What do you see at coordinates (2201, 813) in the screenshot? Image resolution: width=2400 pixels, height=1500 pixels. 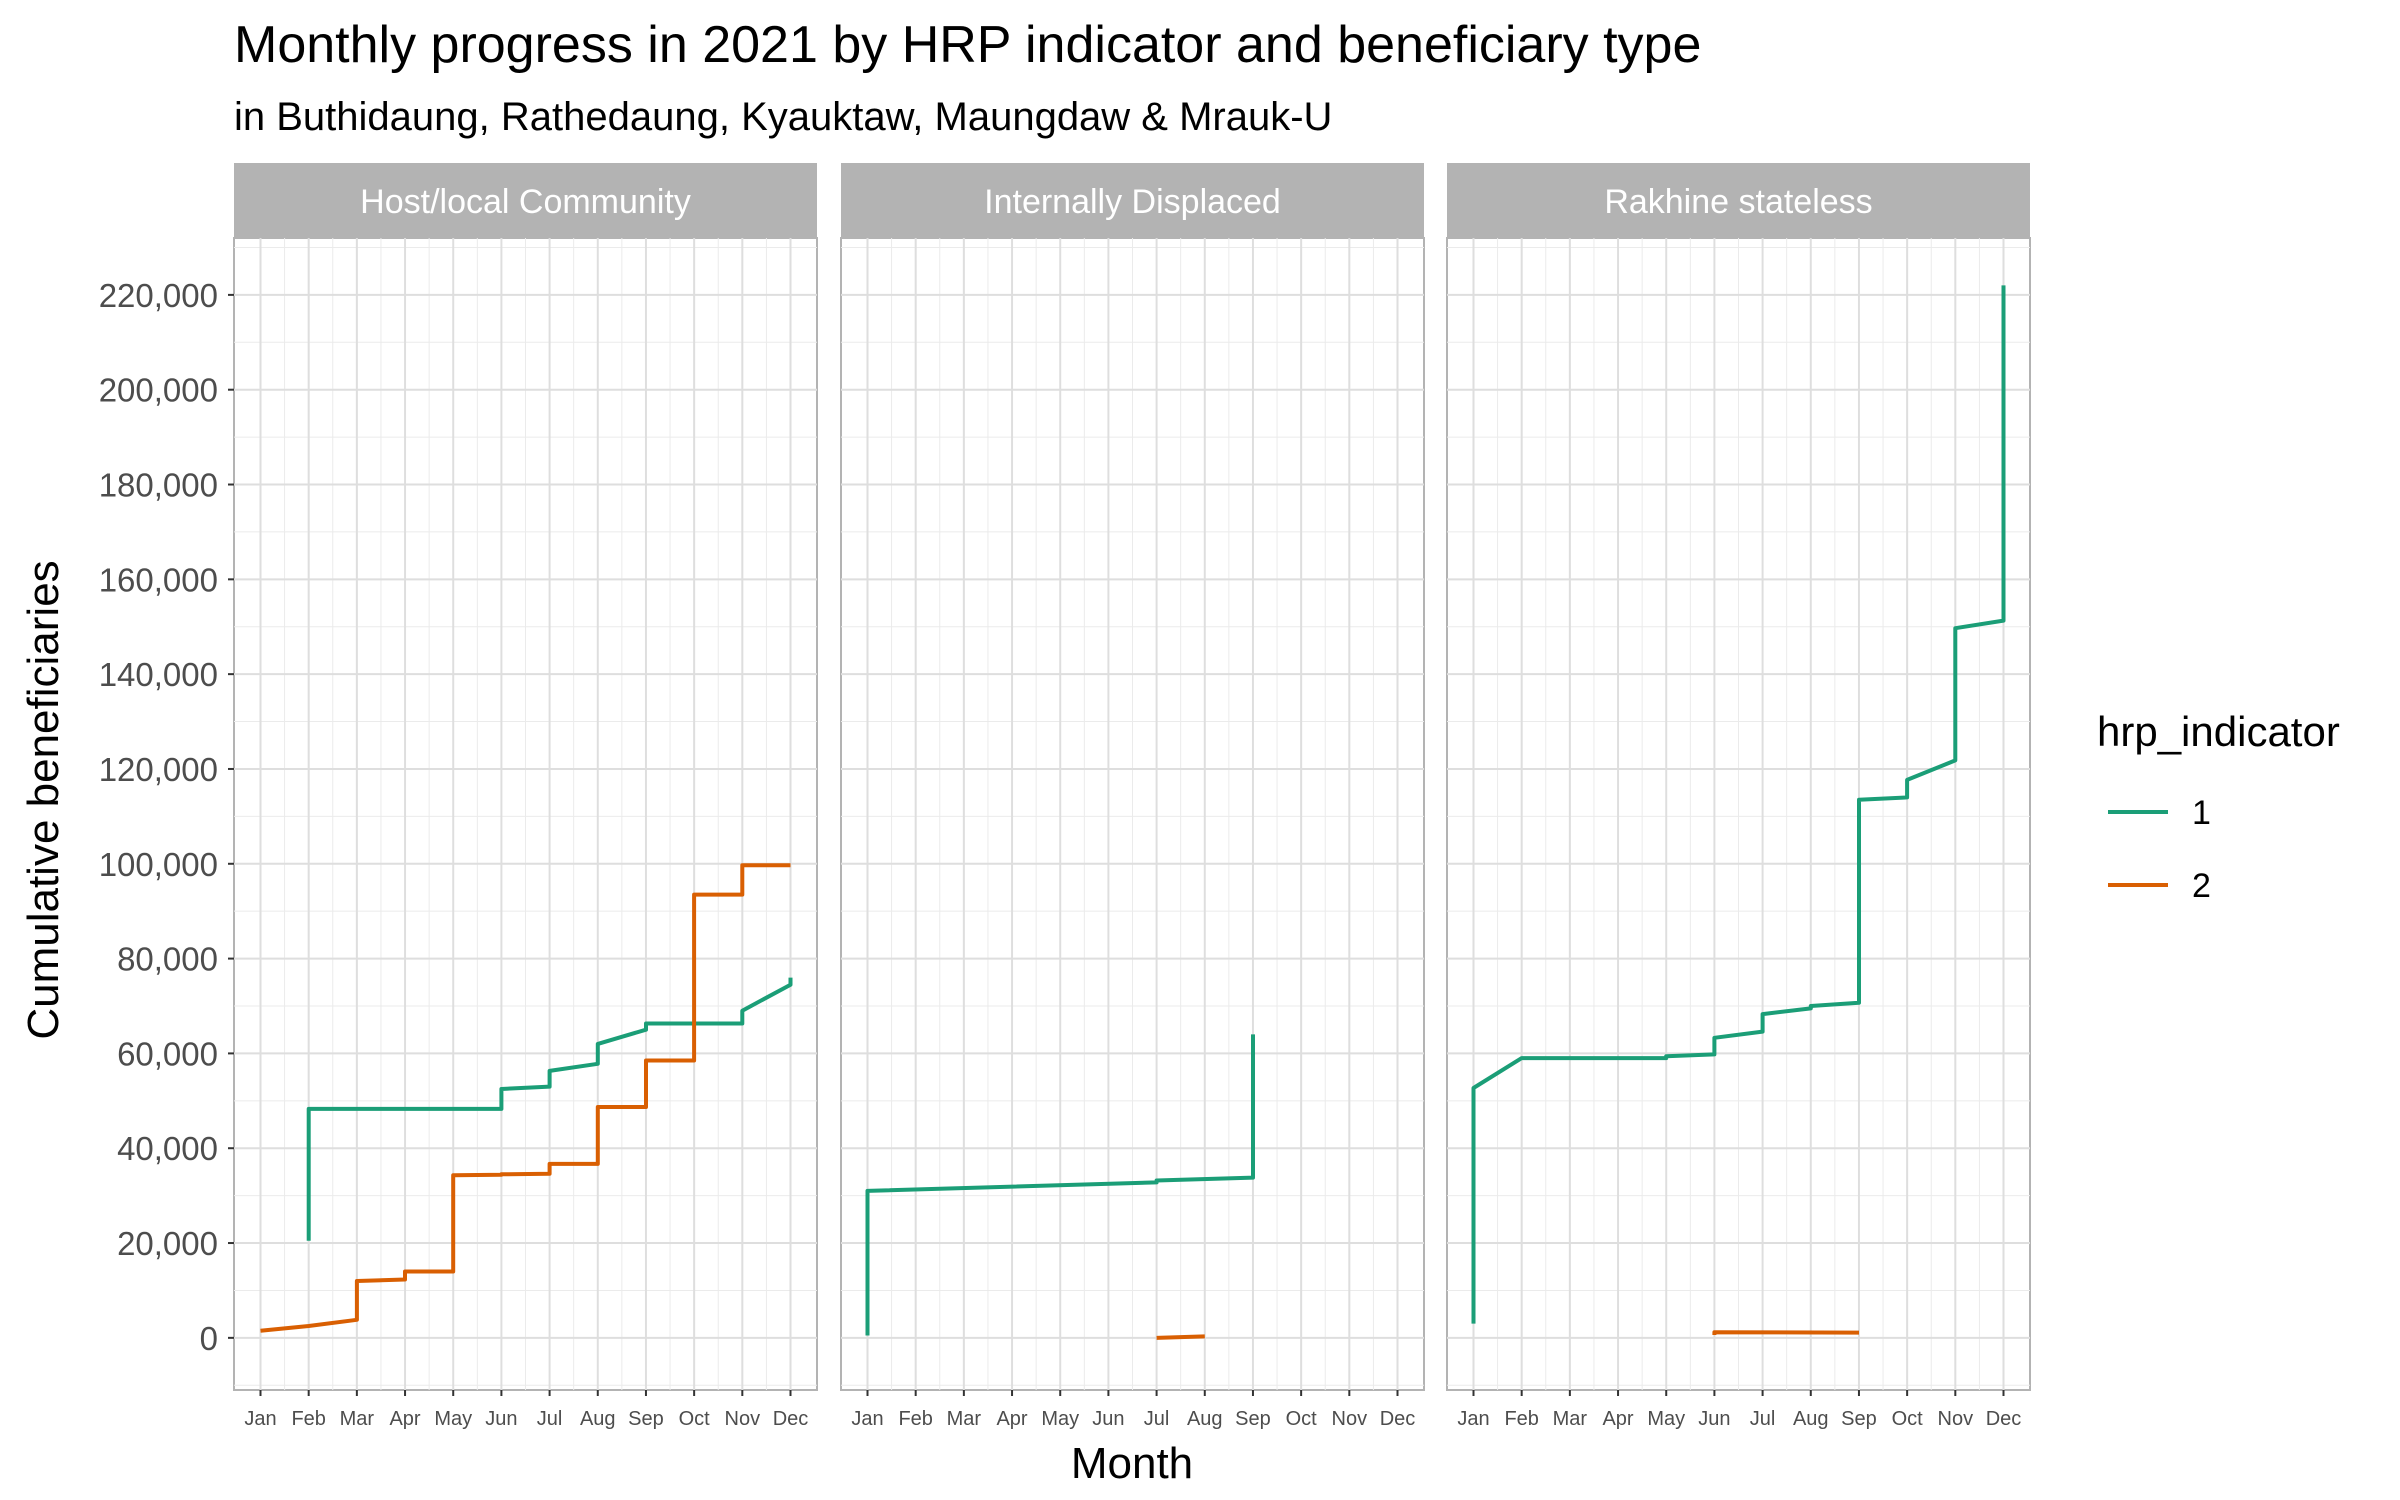 I see `legend-label-1: 1` at bounding box center [2201, 813].